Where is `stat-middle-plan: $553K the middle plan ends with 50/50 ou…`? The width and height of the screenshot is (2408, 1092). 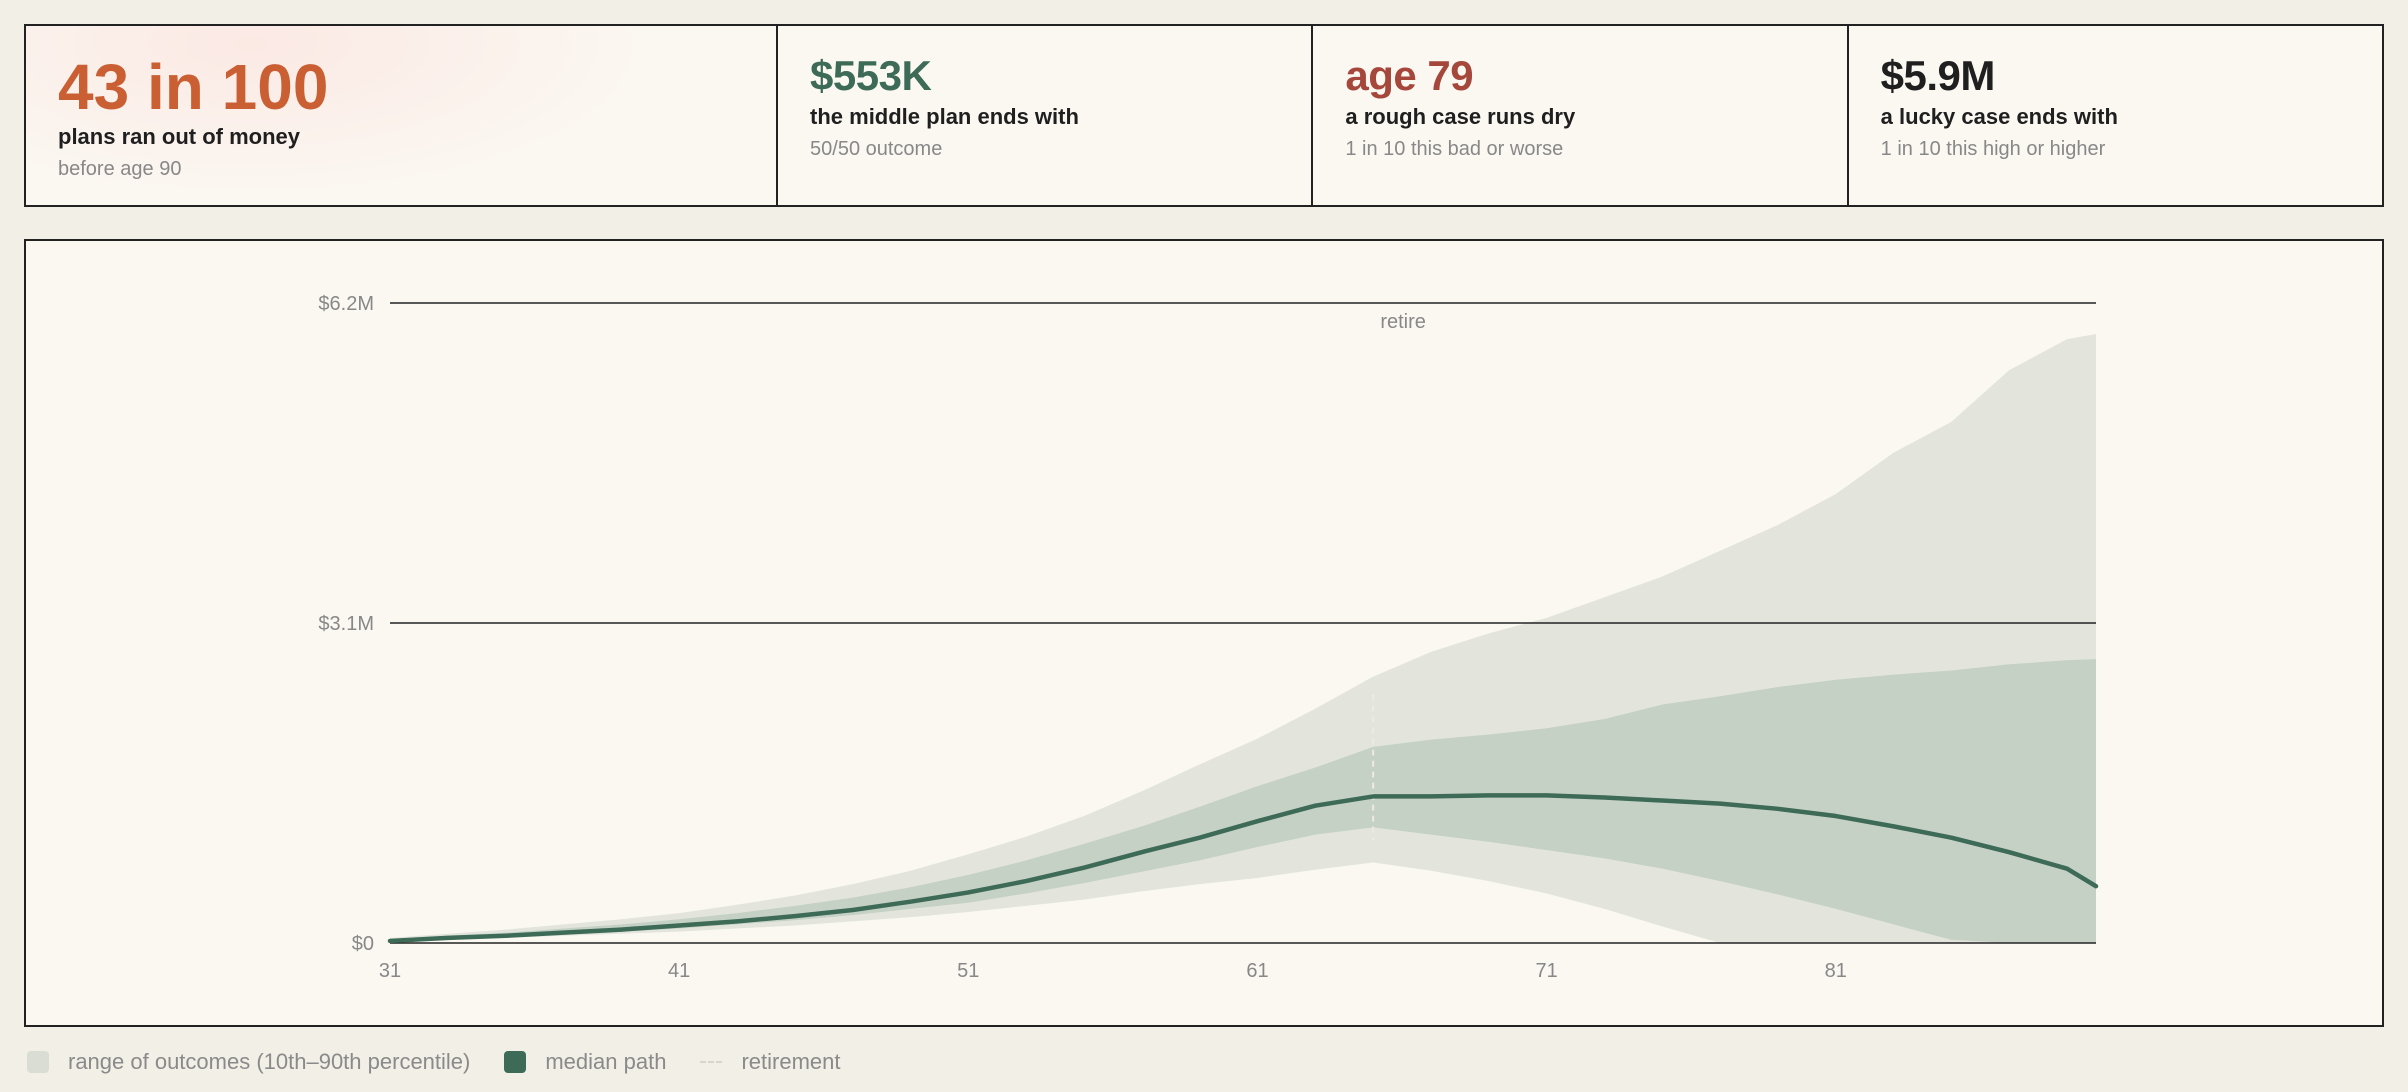
stat-middle-plan: $553K the middle plan ends with 50/50 ou… is located at coordinates (1043, 115).